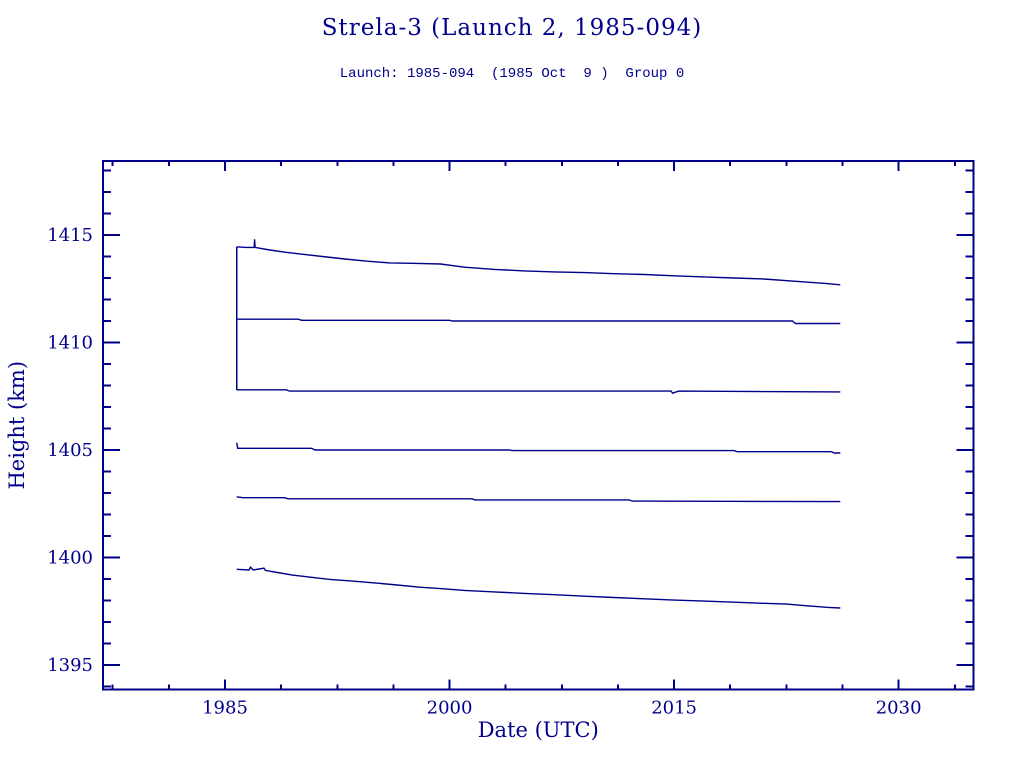 The image size is (1024, 768). Describe the element at coordinates (450, 708) in the screenshot. I see `x-tick-label: 2000` at that location.